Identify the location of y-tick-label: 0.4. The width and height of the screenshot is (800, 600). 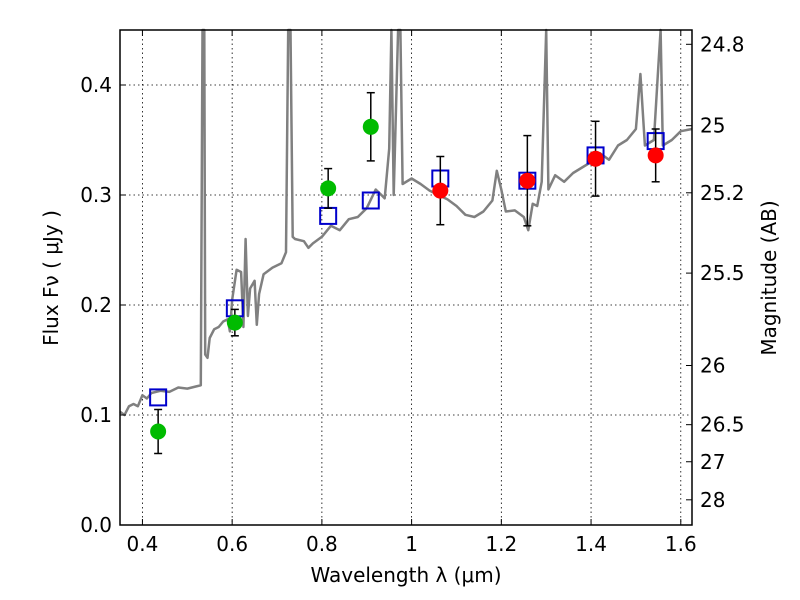
(96, 85).